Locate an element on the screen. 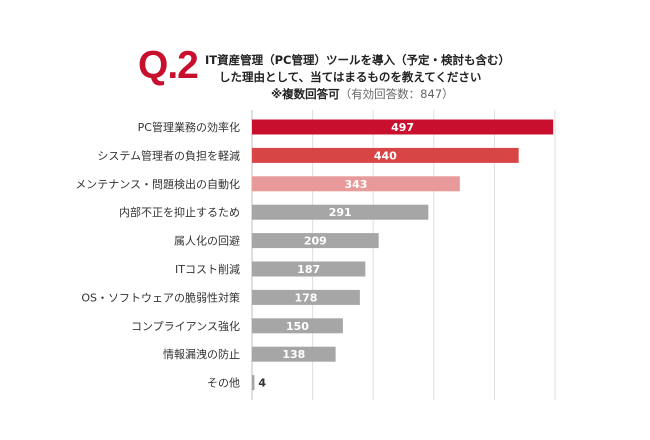 The width and height of the screenshot is (650, 440). multiple-answers-note: ※複数回答可 is located at coordinates (305, 94).